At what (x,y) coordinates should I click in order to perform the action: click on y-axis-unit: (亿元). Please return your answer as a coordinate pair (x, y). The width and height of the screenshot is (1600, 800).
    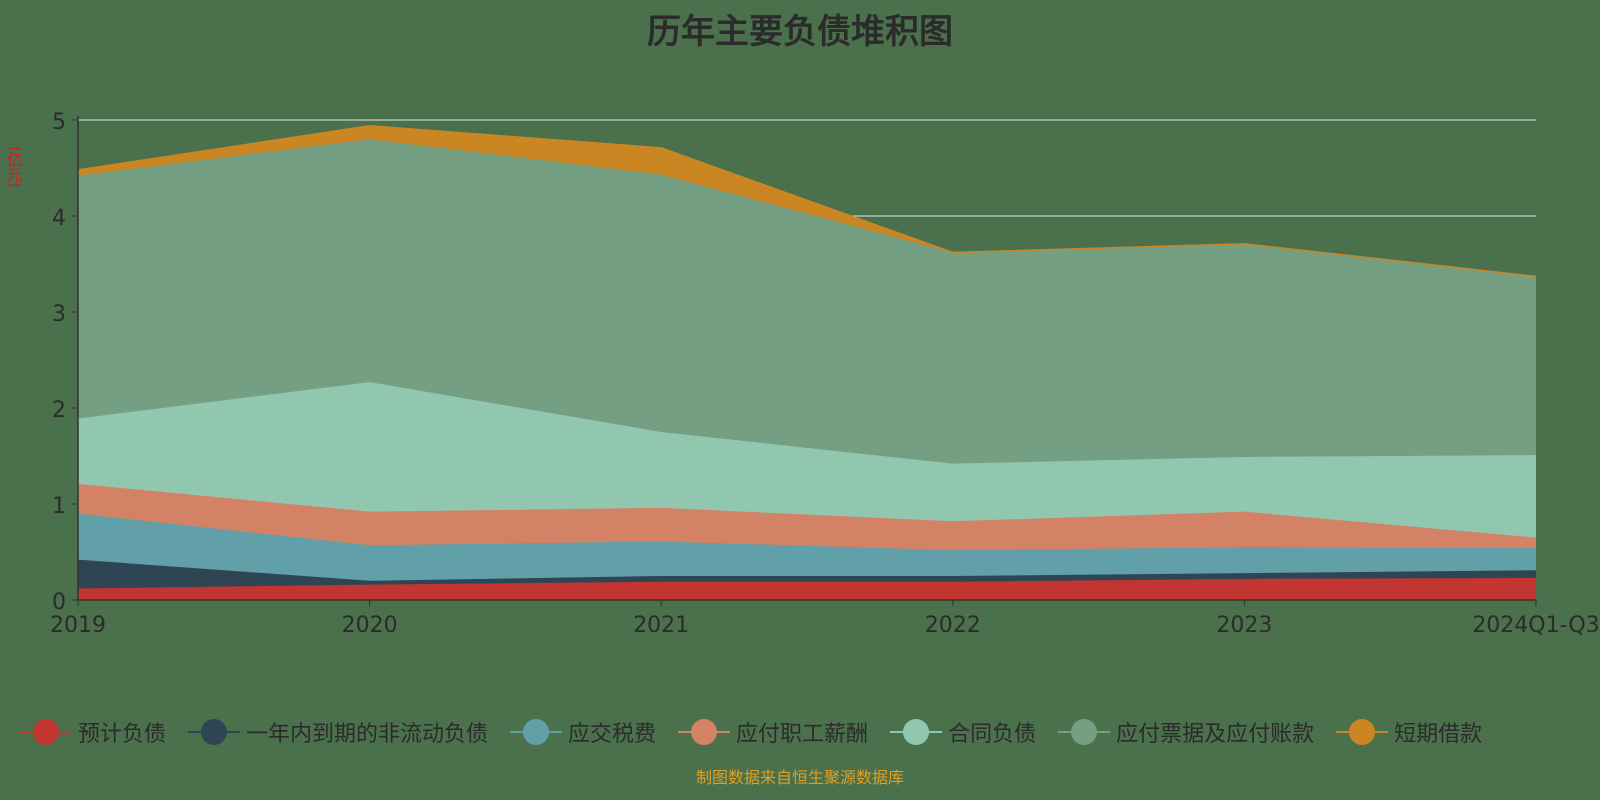
    Looking at the image, I should click on (14, 167).